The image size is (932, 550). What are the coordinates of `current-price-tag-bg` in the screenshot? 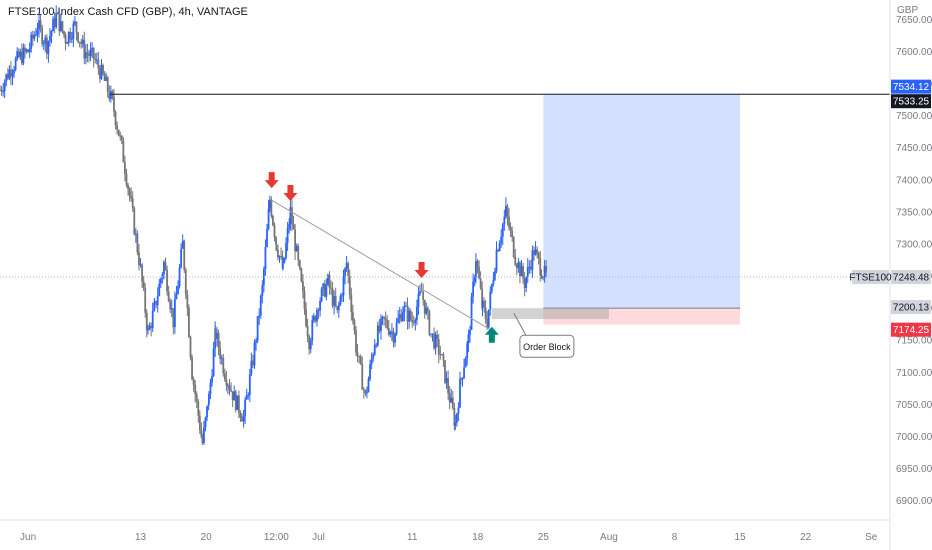 It's located at (911, 277).